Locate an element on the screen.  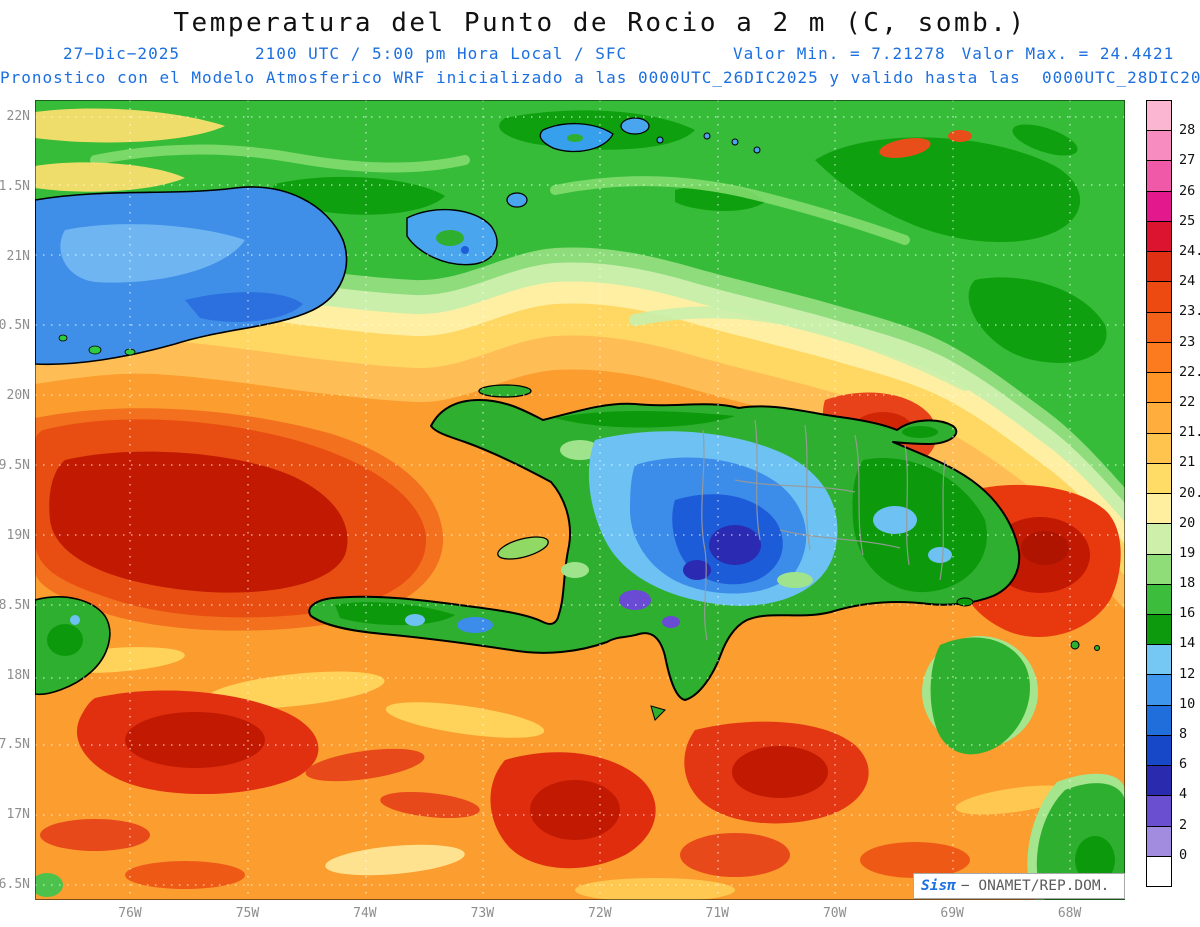
colorbar-tick-label: 4 is located at coordinates (1183, 794).